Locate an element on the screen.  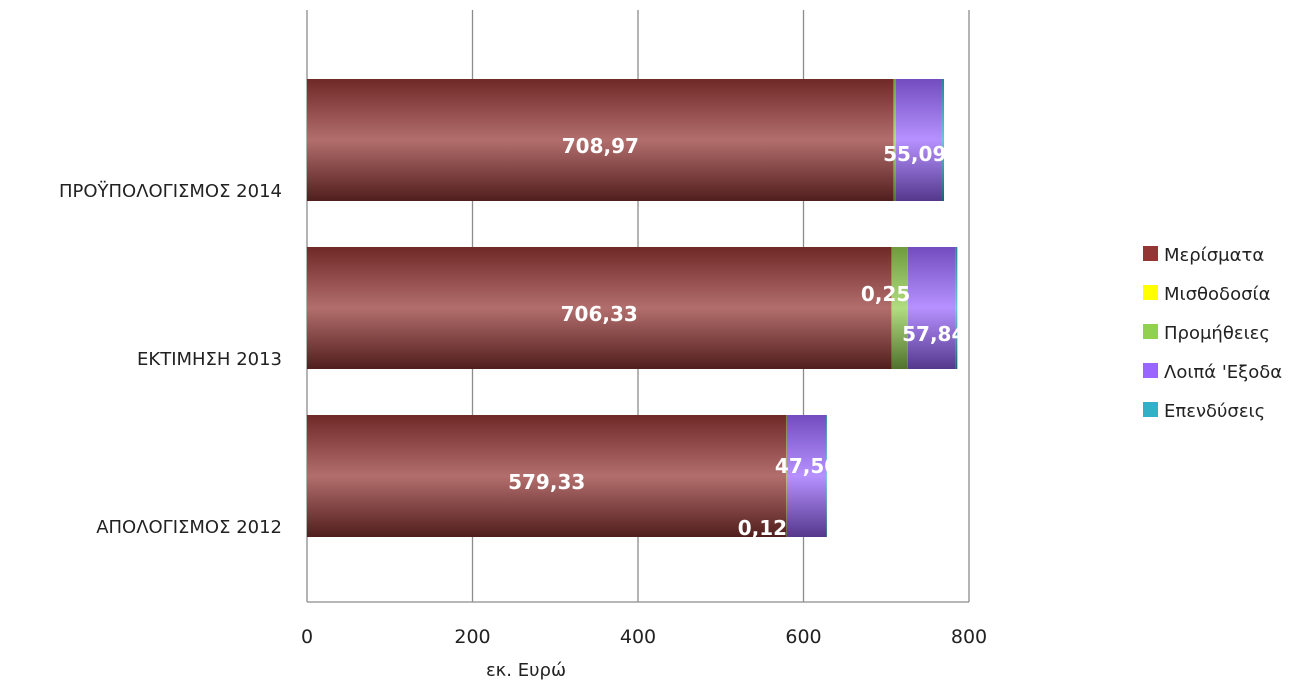
data-label: 0,25 is located at coordinates (885, 294).